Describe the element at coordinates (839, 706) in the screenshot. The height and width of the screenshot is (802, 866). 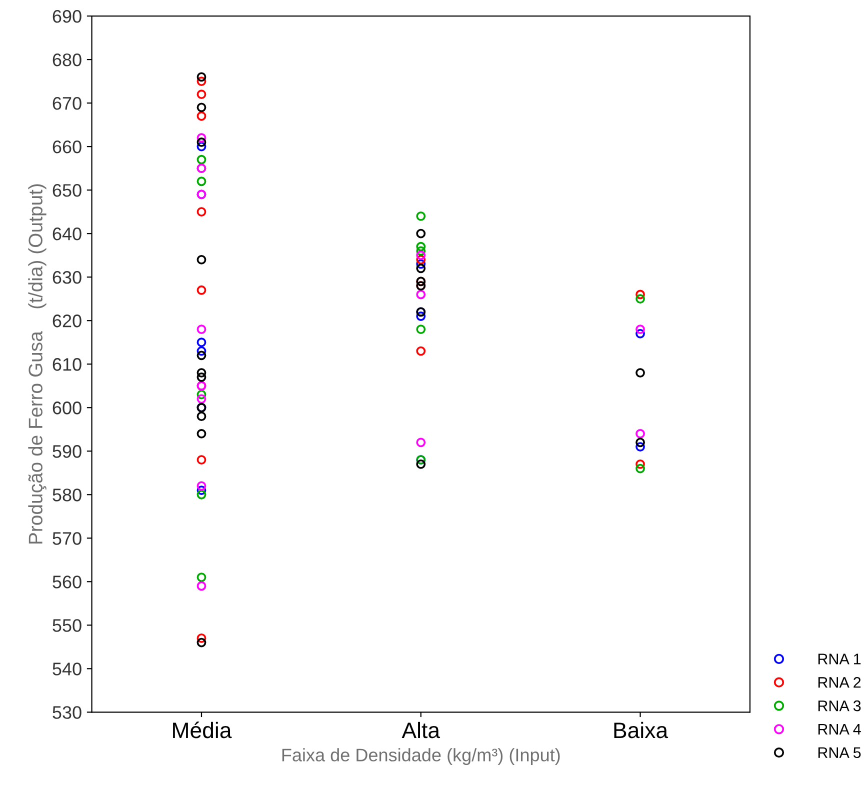
I see `legend-label: RNA 3` at that location.